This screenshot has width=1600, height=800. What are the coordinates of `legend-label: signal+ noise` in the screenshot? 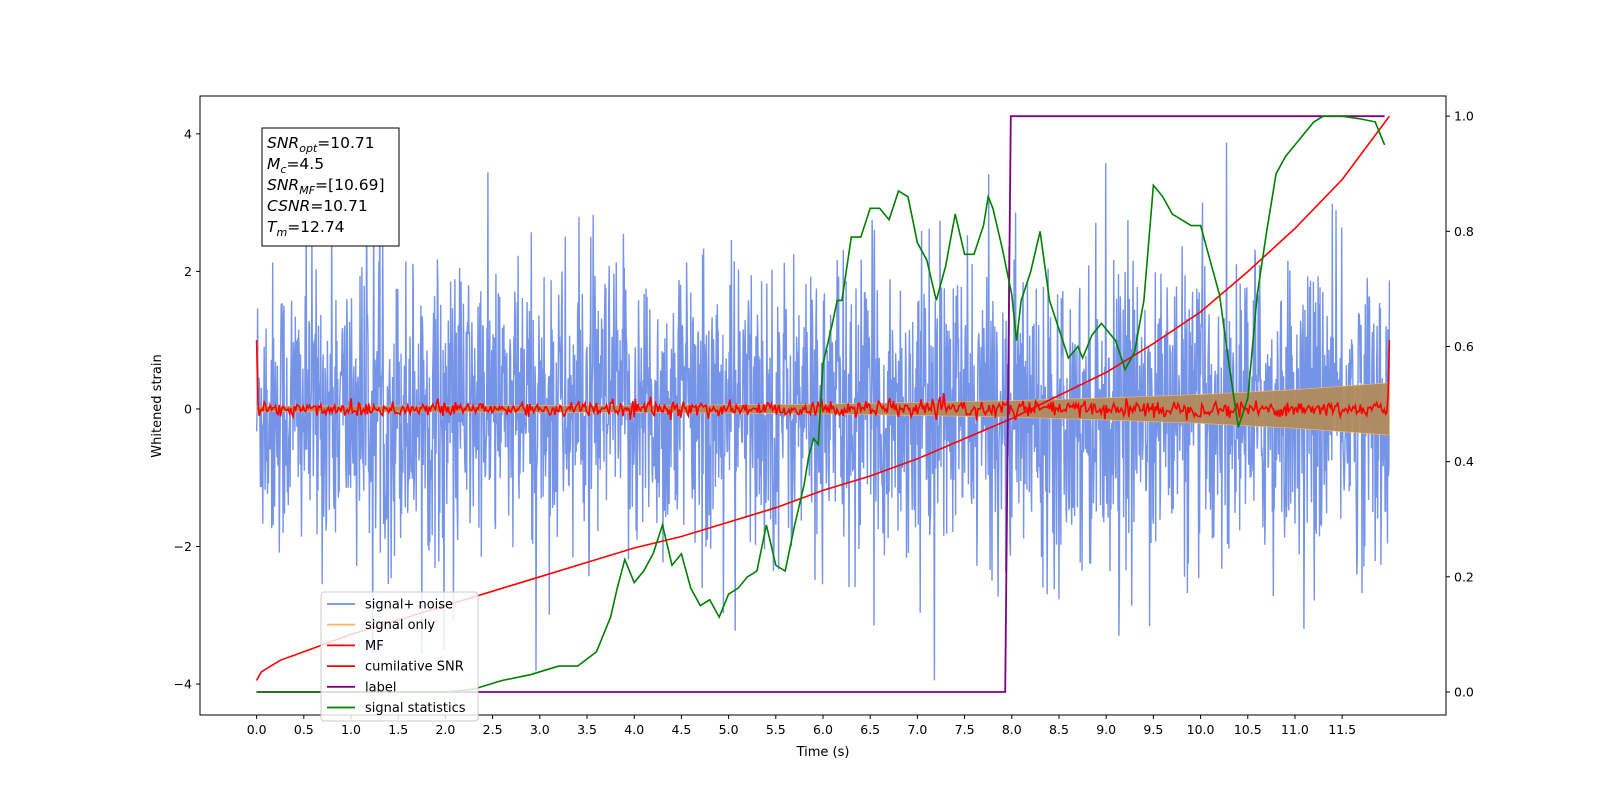 It's located at (409, 605).